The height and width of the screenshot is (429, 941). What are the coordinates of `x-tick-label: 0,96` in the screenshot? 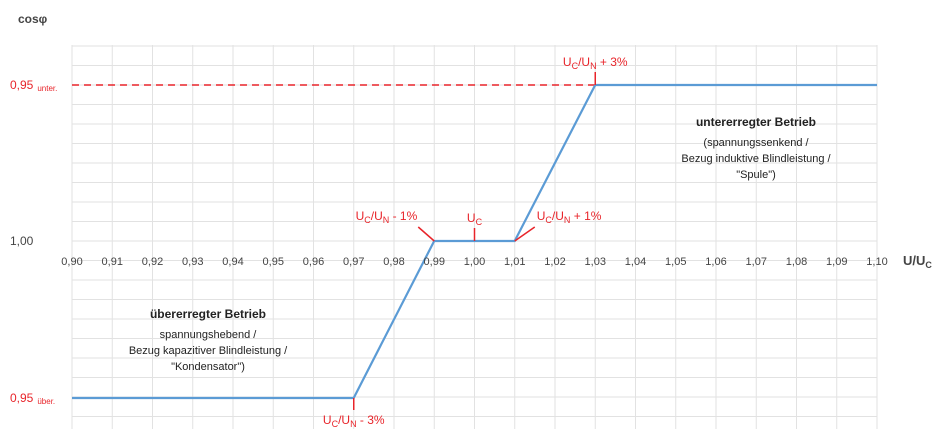 It's located at (313, 262).